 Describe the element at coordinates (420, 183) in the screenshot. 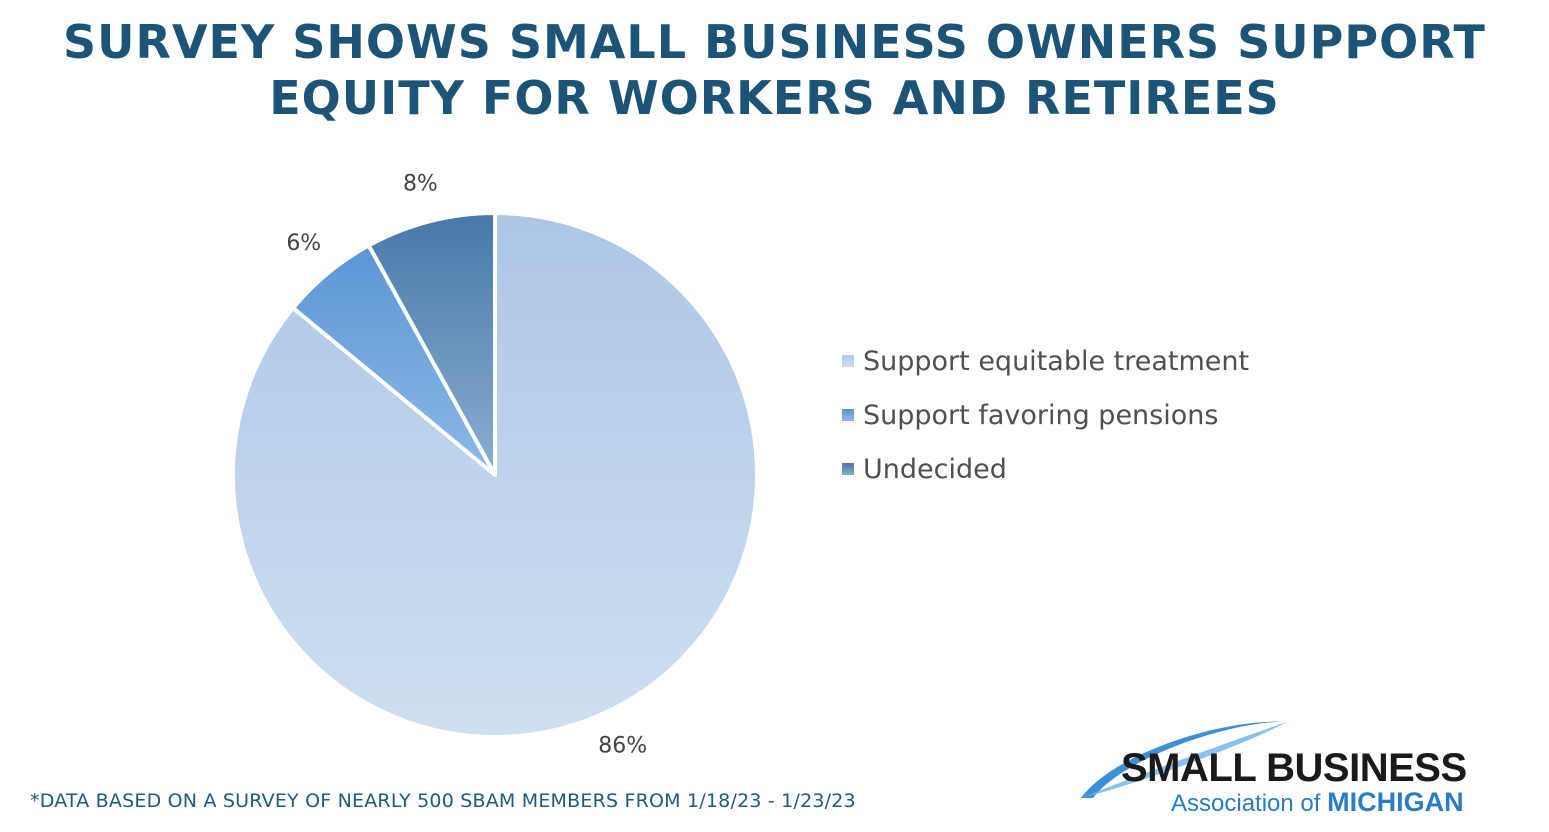

I see `pie-label-undecided: 8%` at that location.